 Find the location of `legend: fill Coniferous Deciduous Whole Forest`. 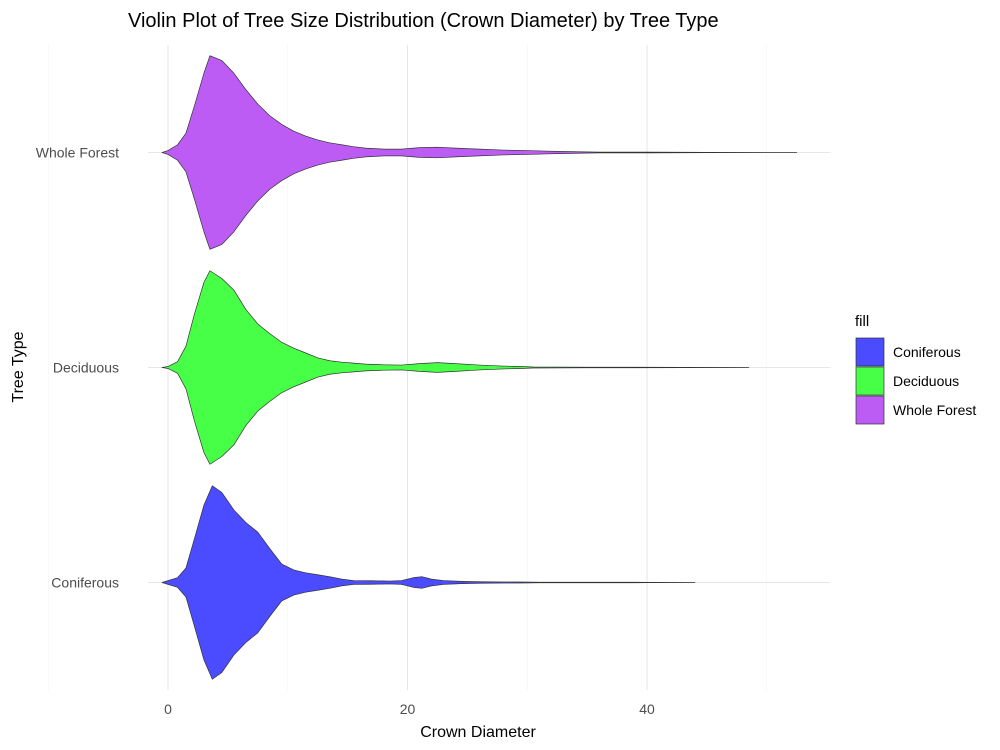

legend: fill Coniferous Deciduous Whole Forest is located at coordinates (915, 369).